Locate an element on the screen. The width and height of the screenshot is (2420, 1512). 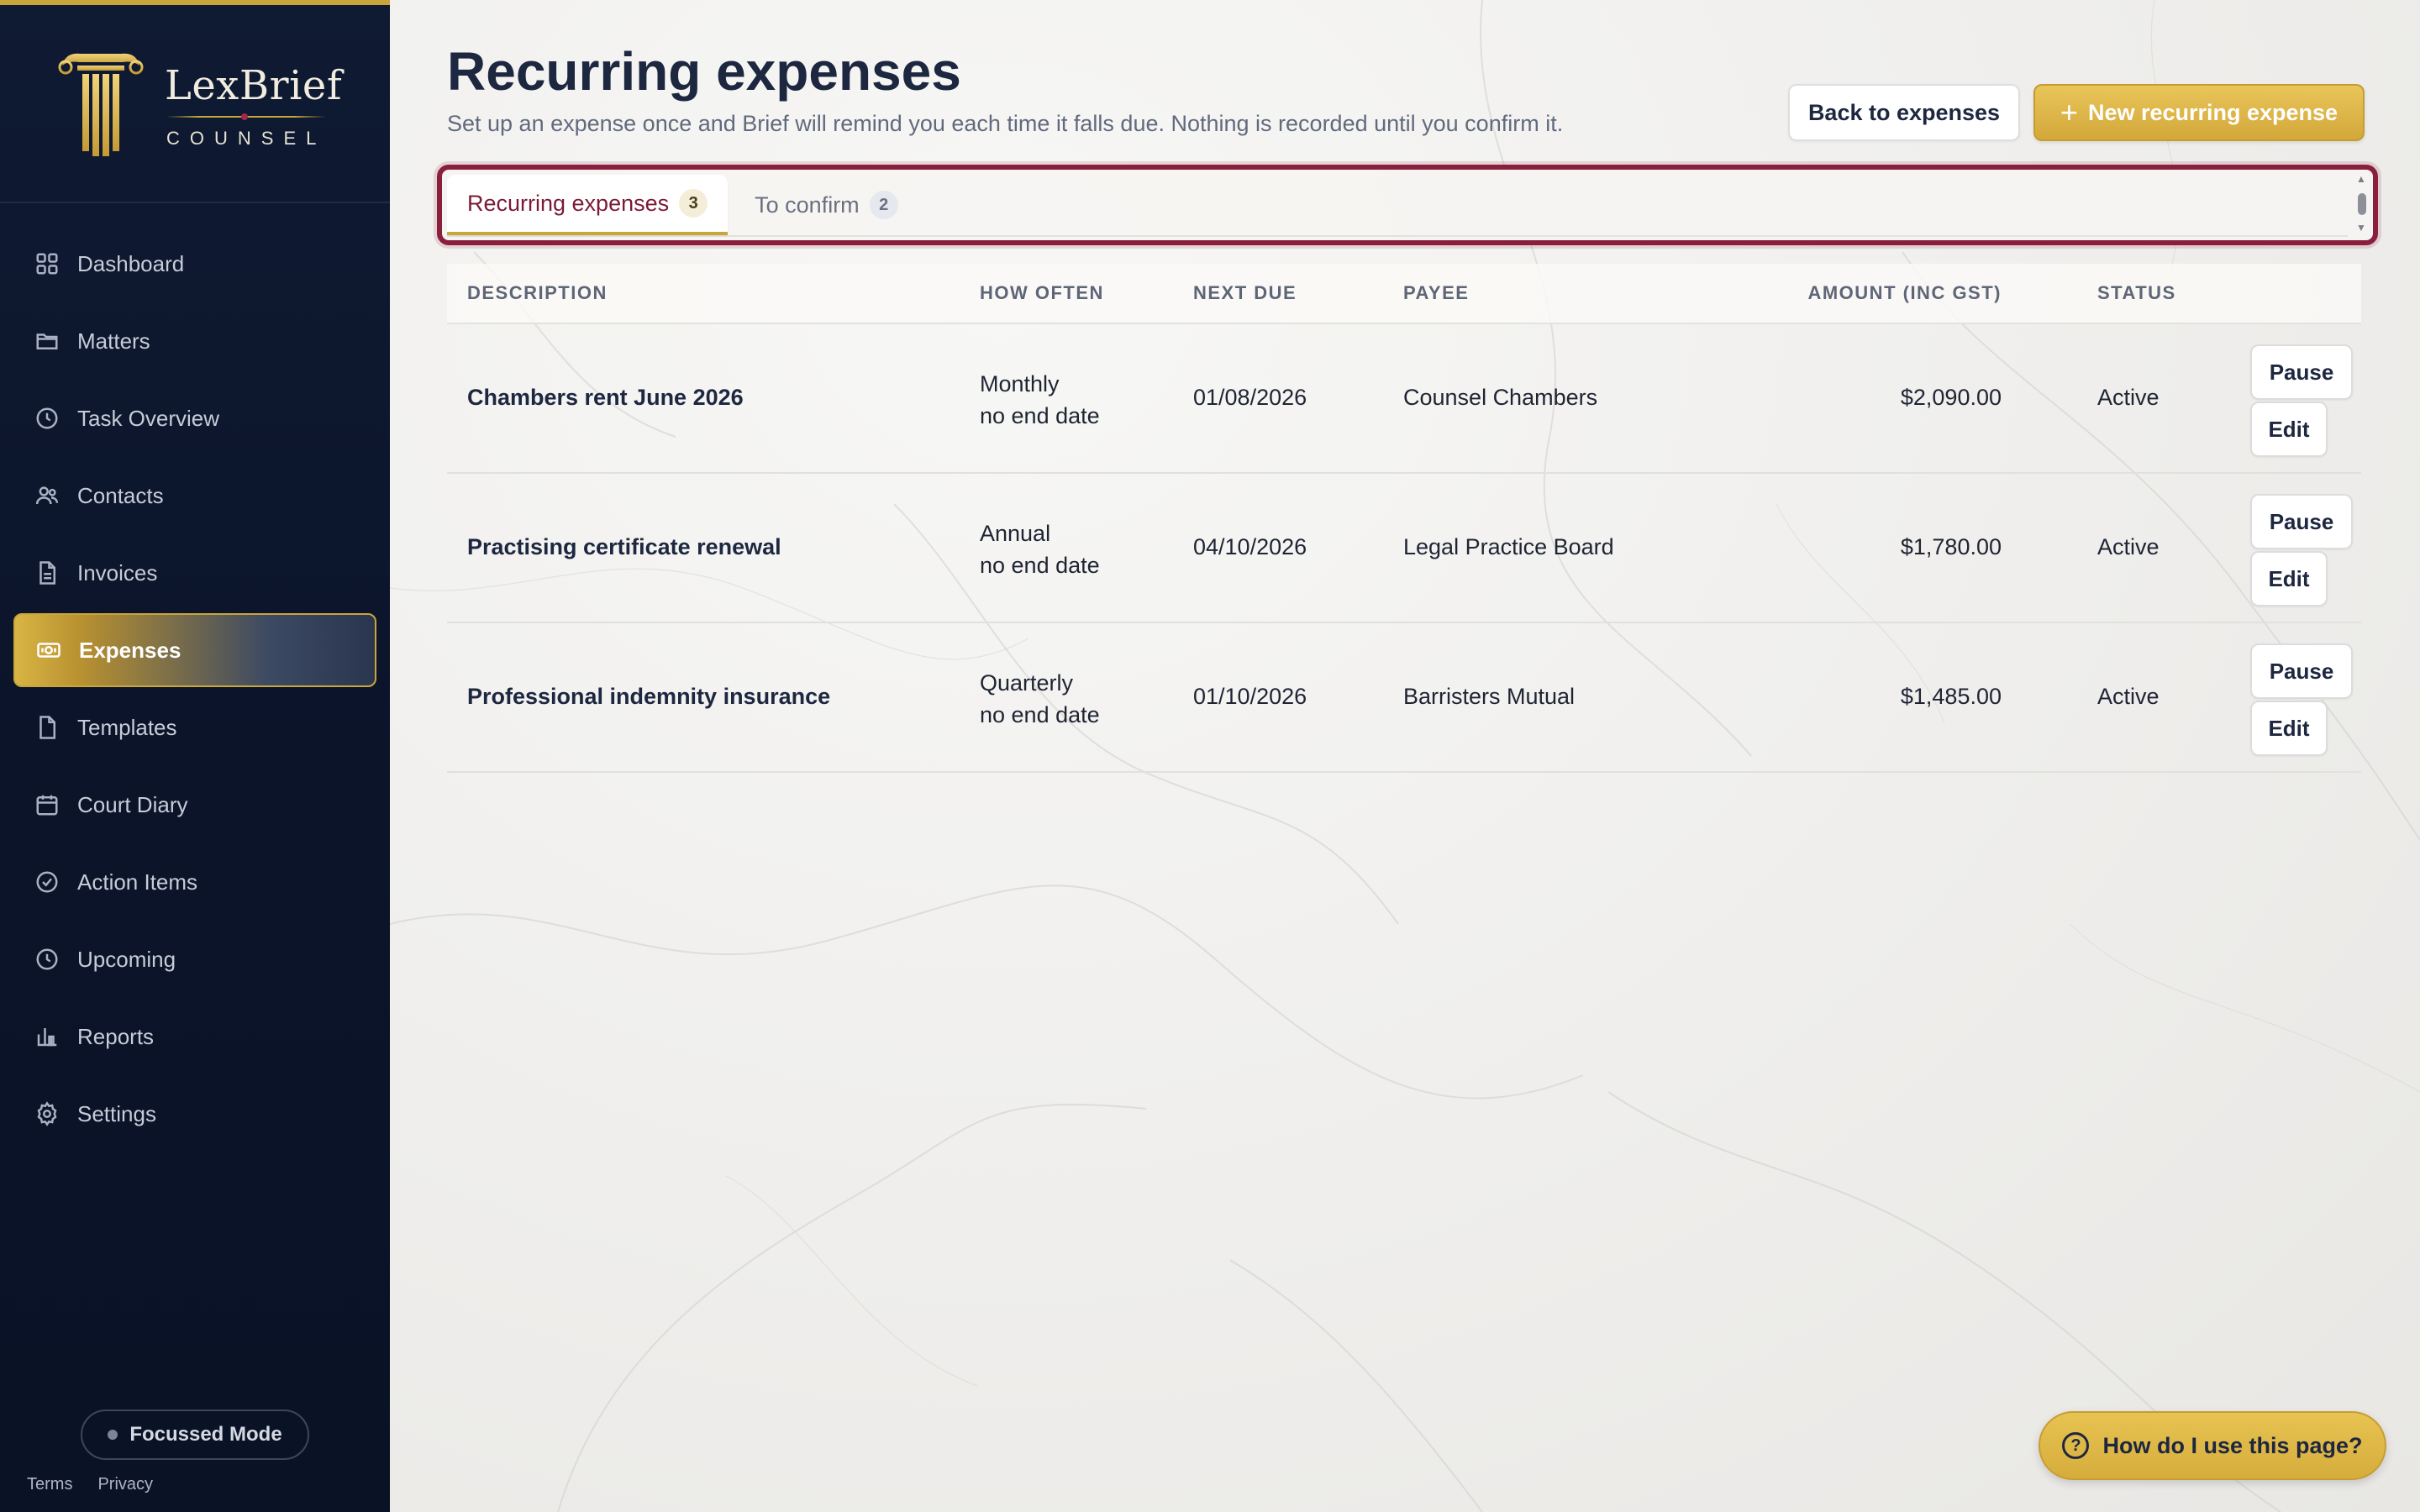
help-button: ? How do I use this page? is located at coordinates (2212, 1445).